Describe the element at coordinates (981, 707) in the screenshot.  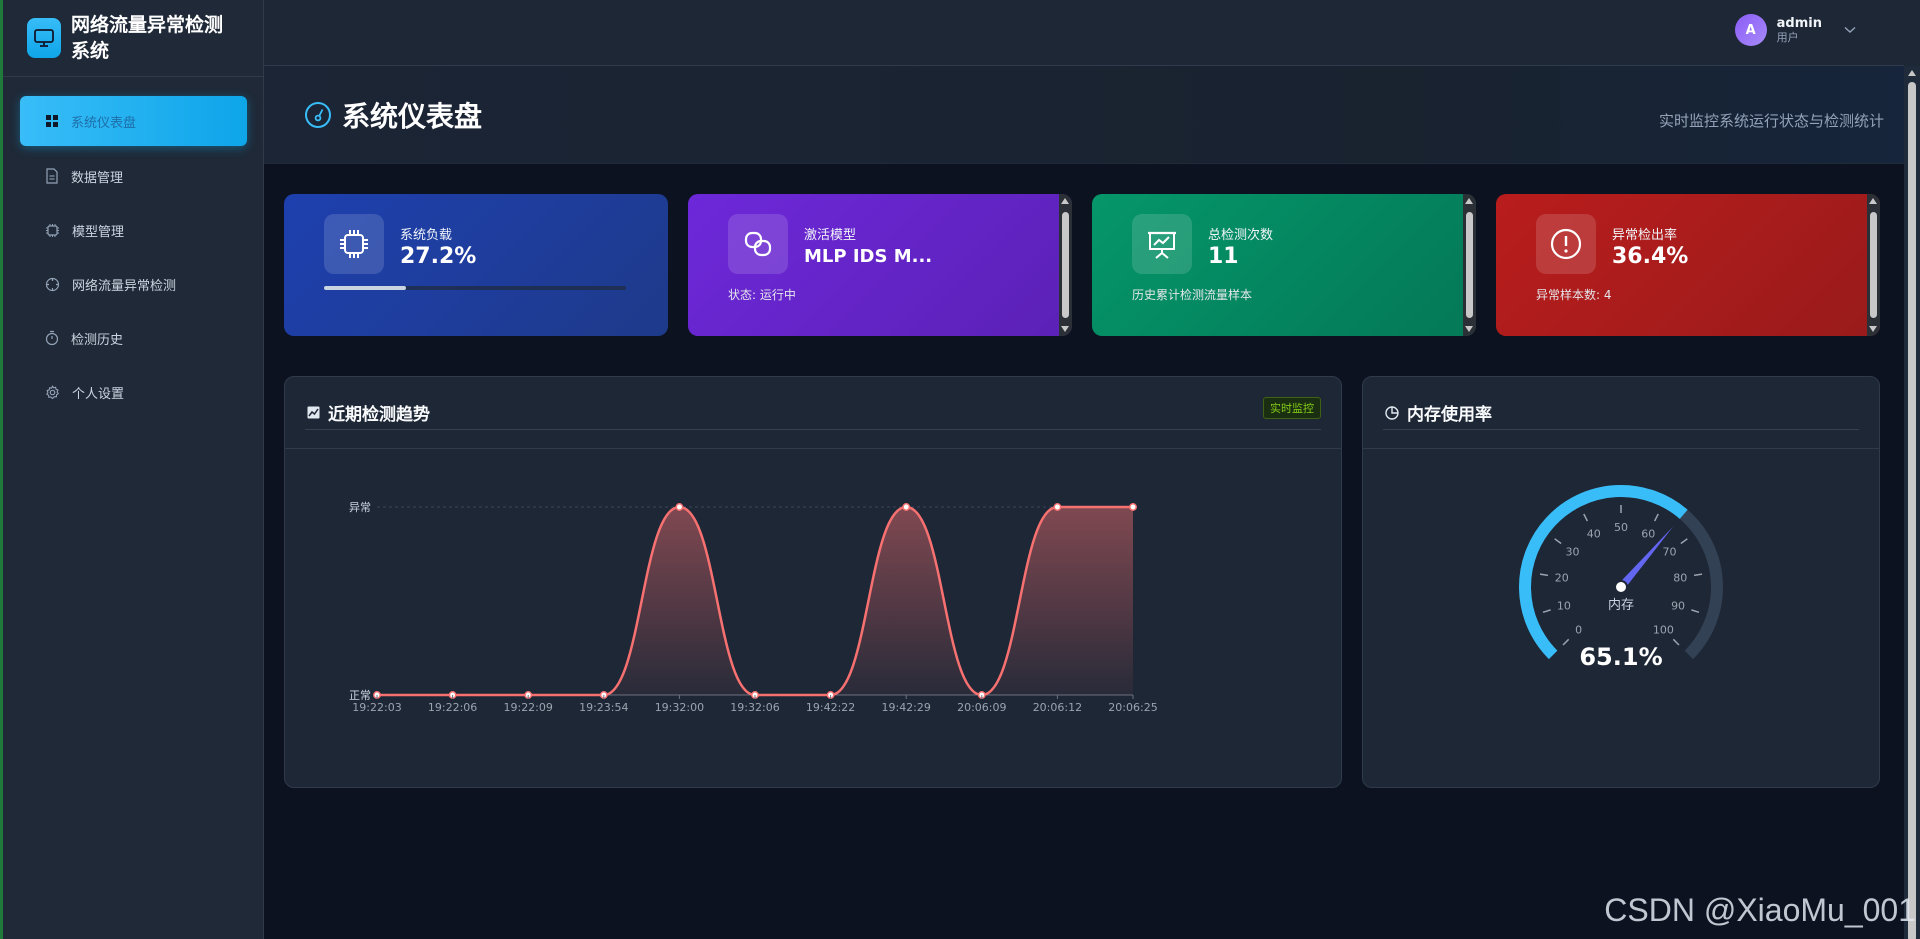
I see `x-tick-label: 20:06:09` at that location.